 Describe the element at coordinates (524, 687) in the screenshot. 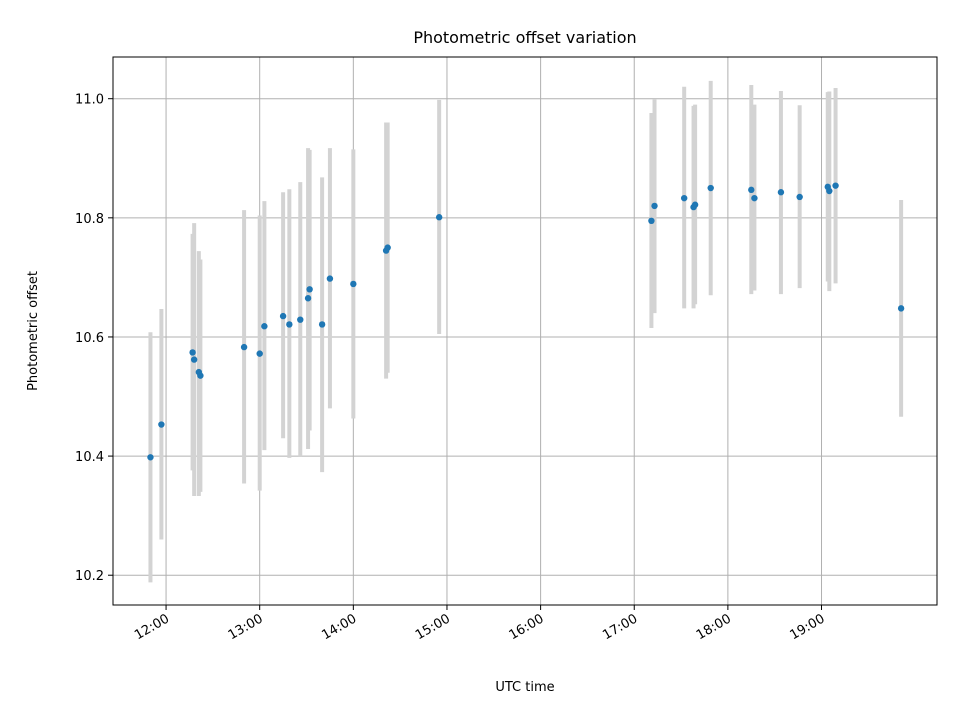

I see `x-axis-label: UTC time` at that location.